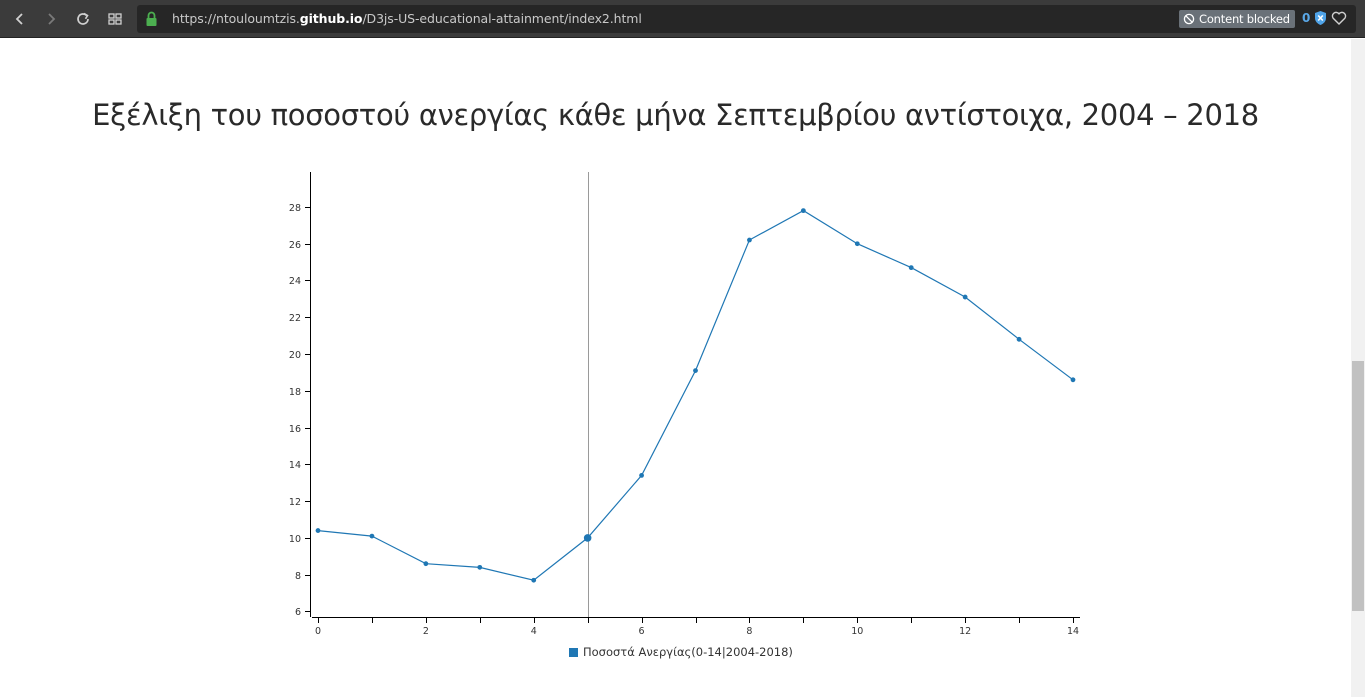  What do you see at coordinates (295, 355) in the screenshot?
I see `y-tick-label: 20` at bounding box center [295, 355].